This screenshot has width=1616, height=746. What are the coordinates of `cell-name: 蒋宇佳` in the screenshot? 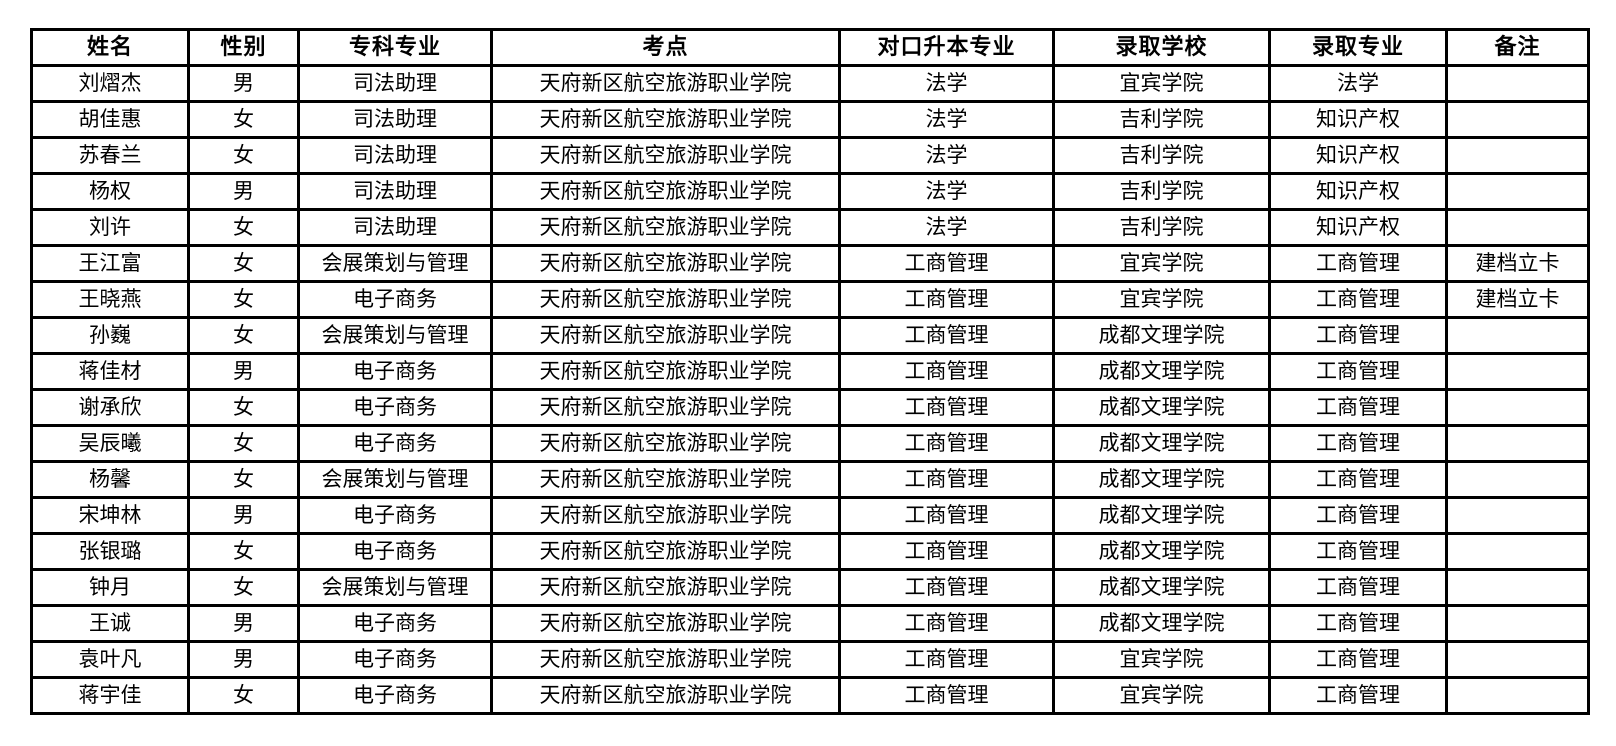 It's located at (110, 695).